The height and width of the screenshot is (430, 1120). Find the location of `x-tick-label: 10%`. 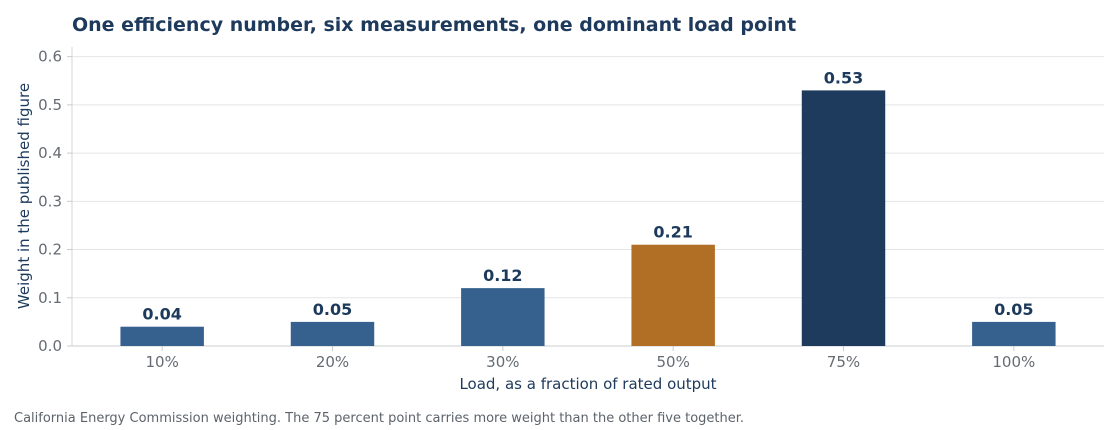

x-tick-label: 10% is located at coordinates (161, 362).